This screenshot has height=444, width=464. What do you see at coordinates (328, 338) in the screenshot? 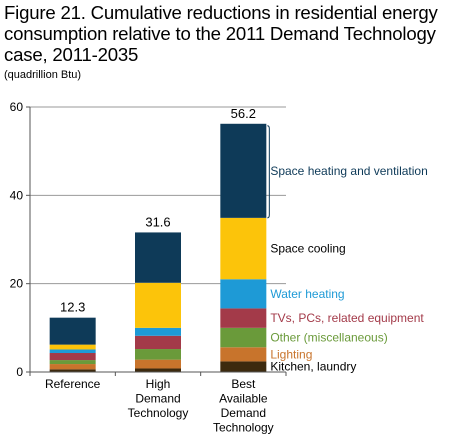
I see `series-label: Other (miscellaneous)` at bounding box center [328, 338].